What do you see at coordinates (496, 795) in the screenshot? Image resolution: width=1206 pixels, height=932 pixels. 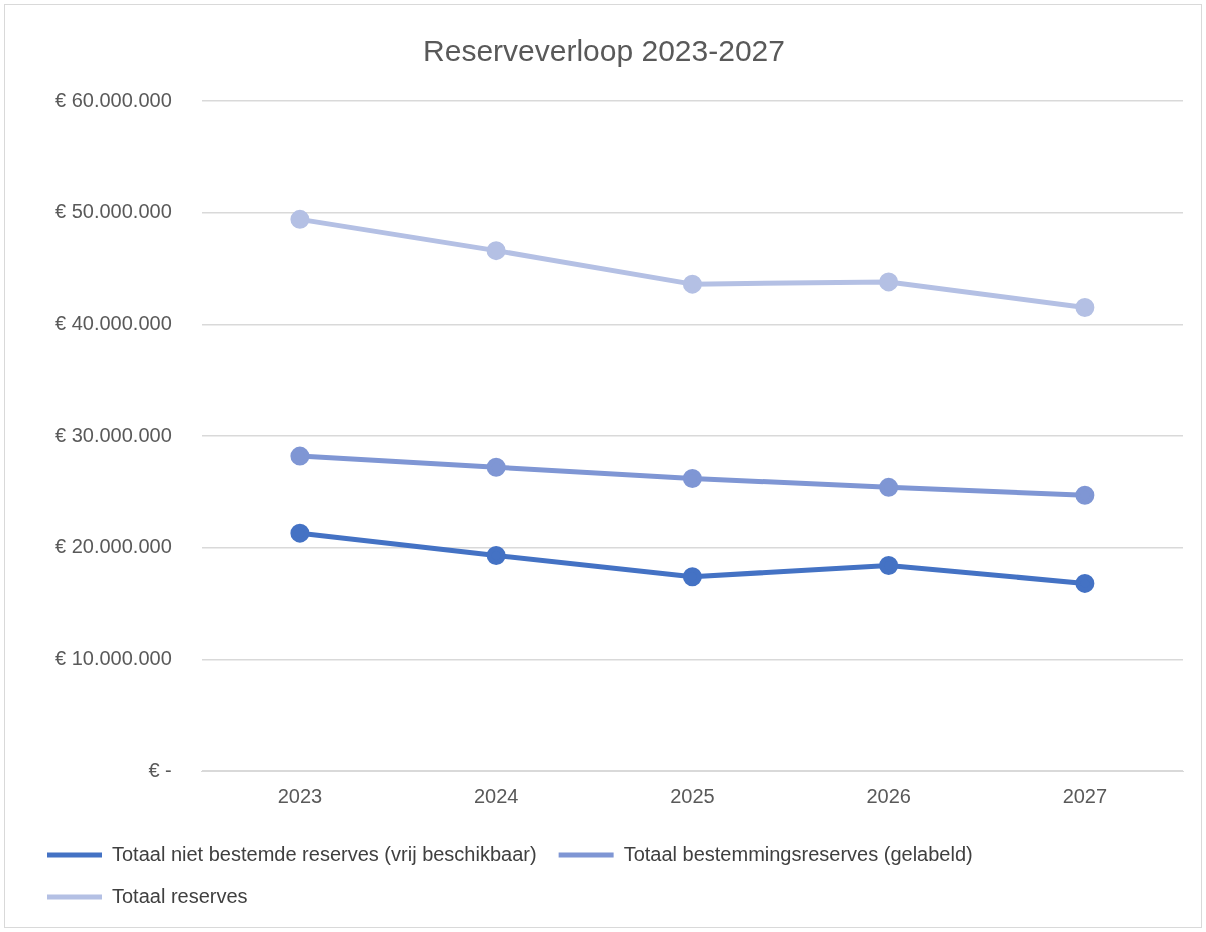 I see `x-tick-label: 2024` at bounding box center [496, 795].